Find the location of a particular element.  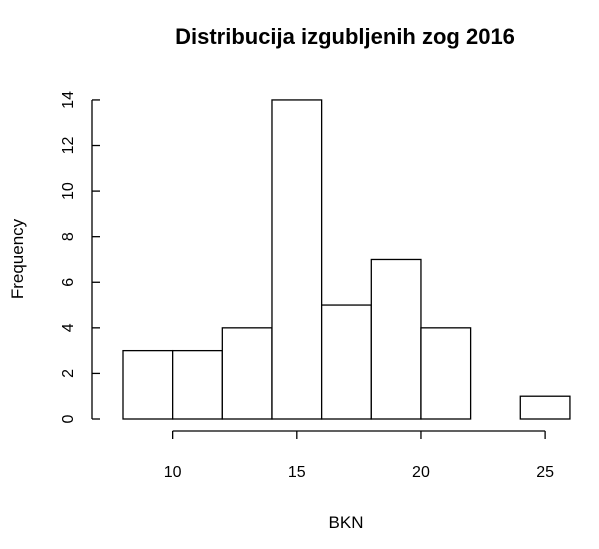

chart-title: Distribucija izgubljenih zog 2016 is located at coordinates (345, 36).